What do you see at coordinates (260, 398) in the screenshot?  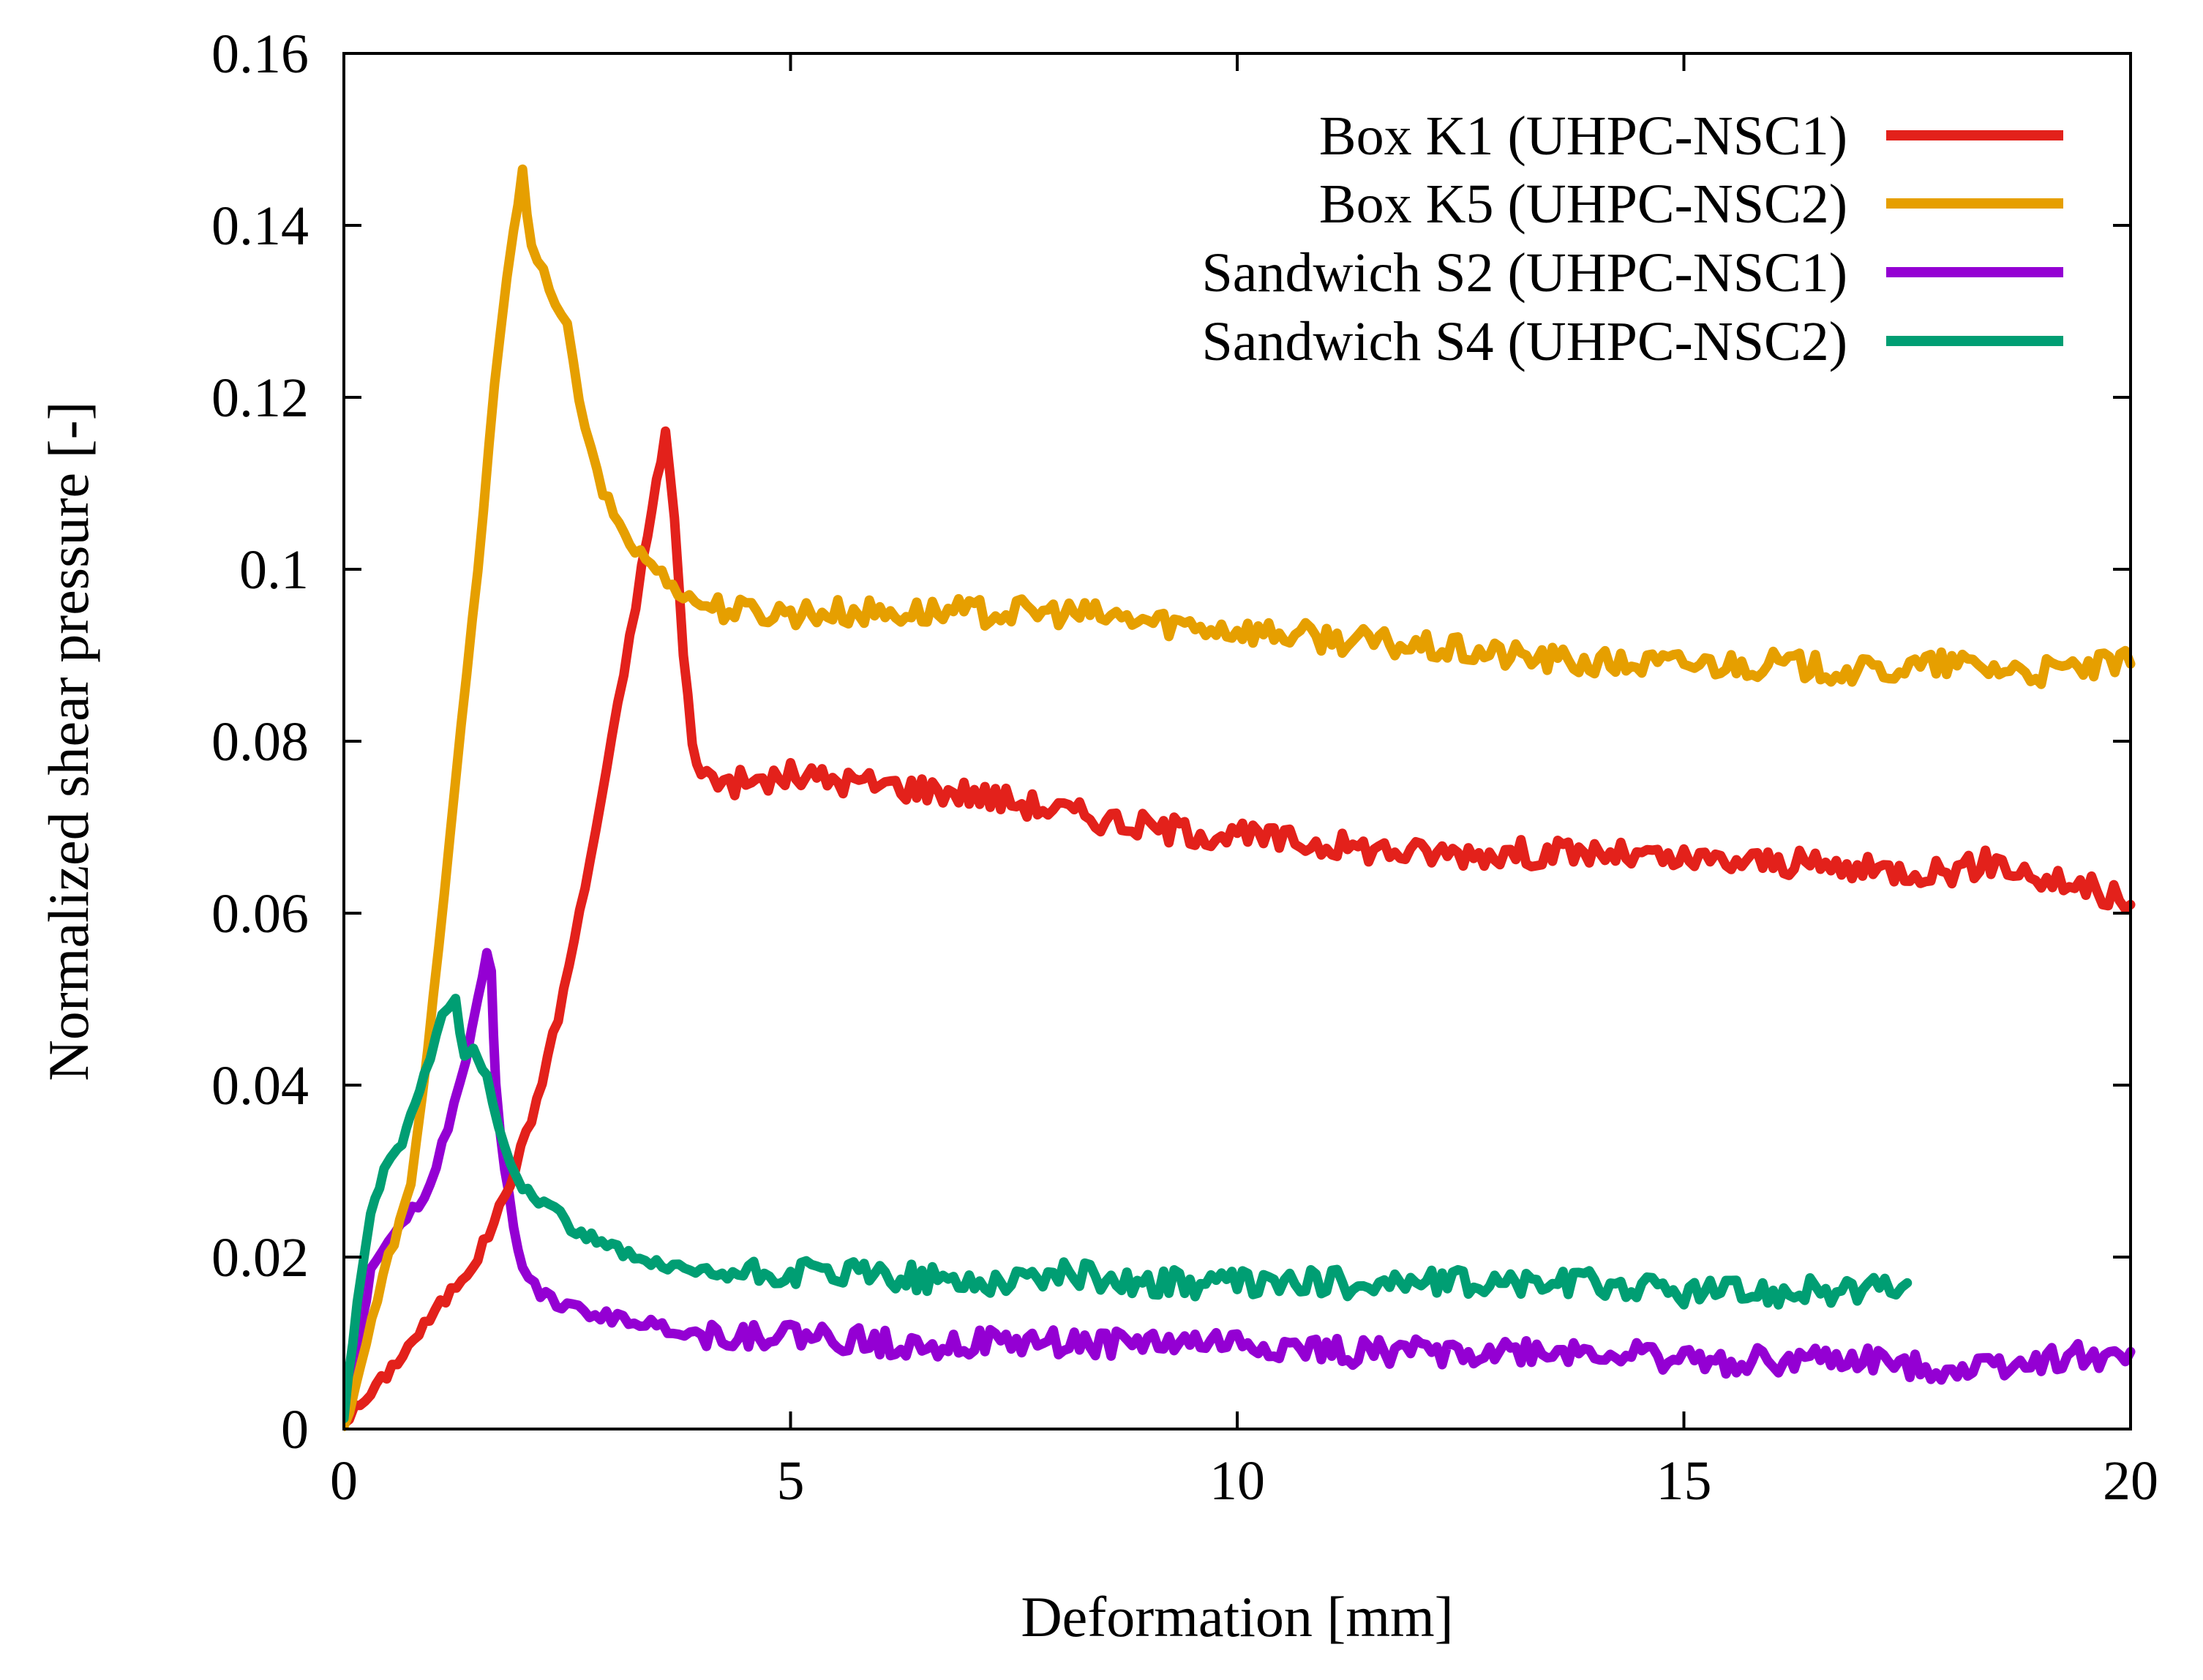 I see `y-tick-label: 0.12` at bounding box center [260, 398].